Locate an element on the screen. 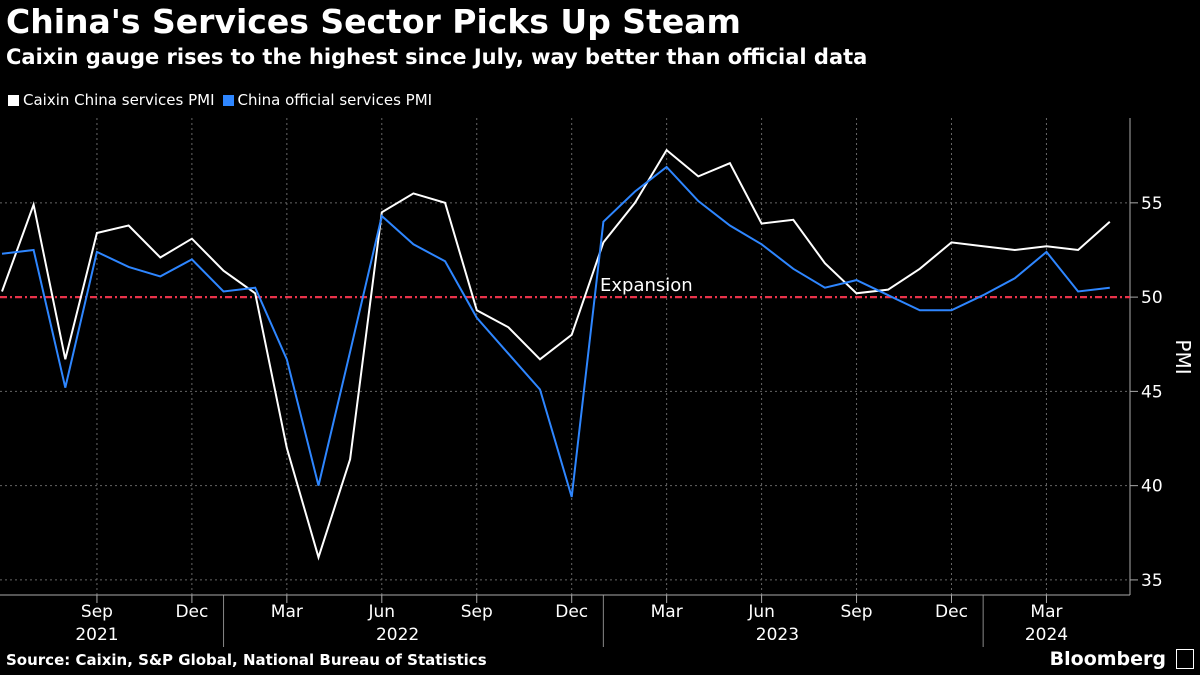  y-tick-label: 35 is located at coordinates (1152, 581).